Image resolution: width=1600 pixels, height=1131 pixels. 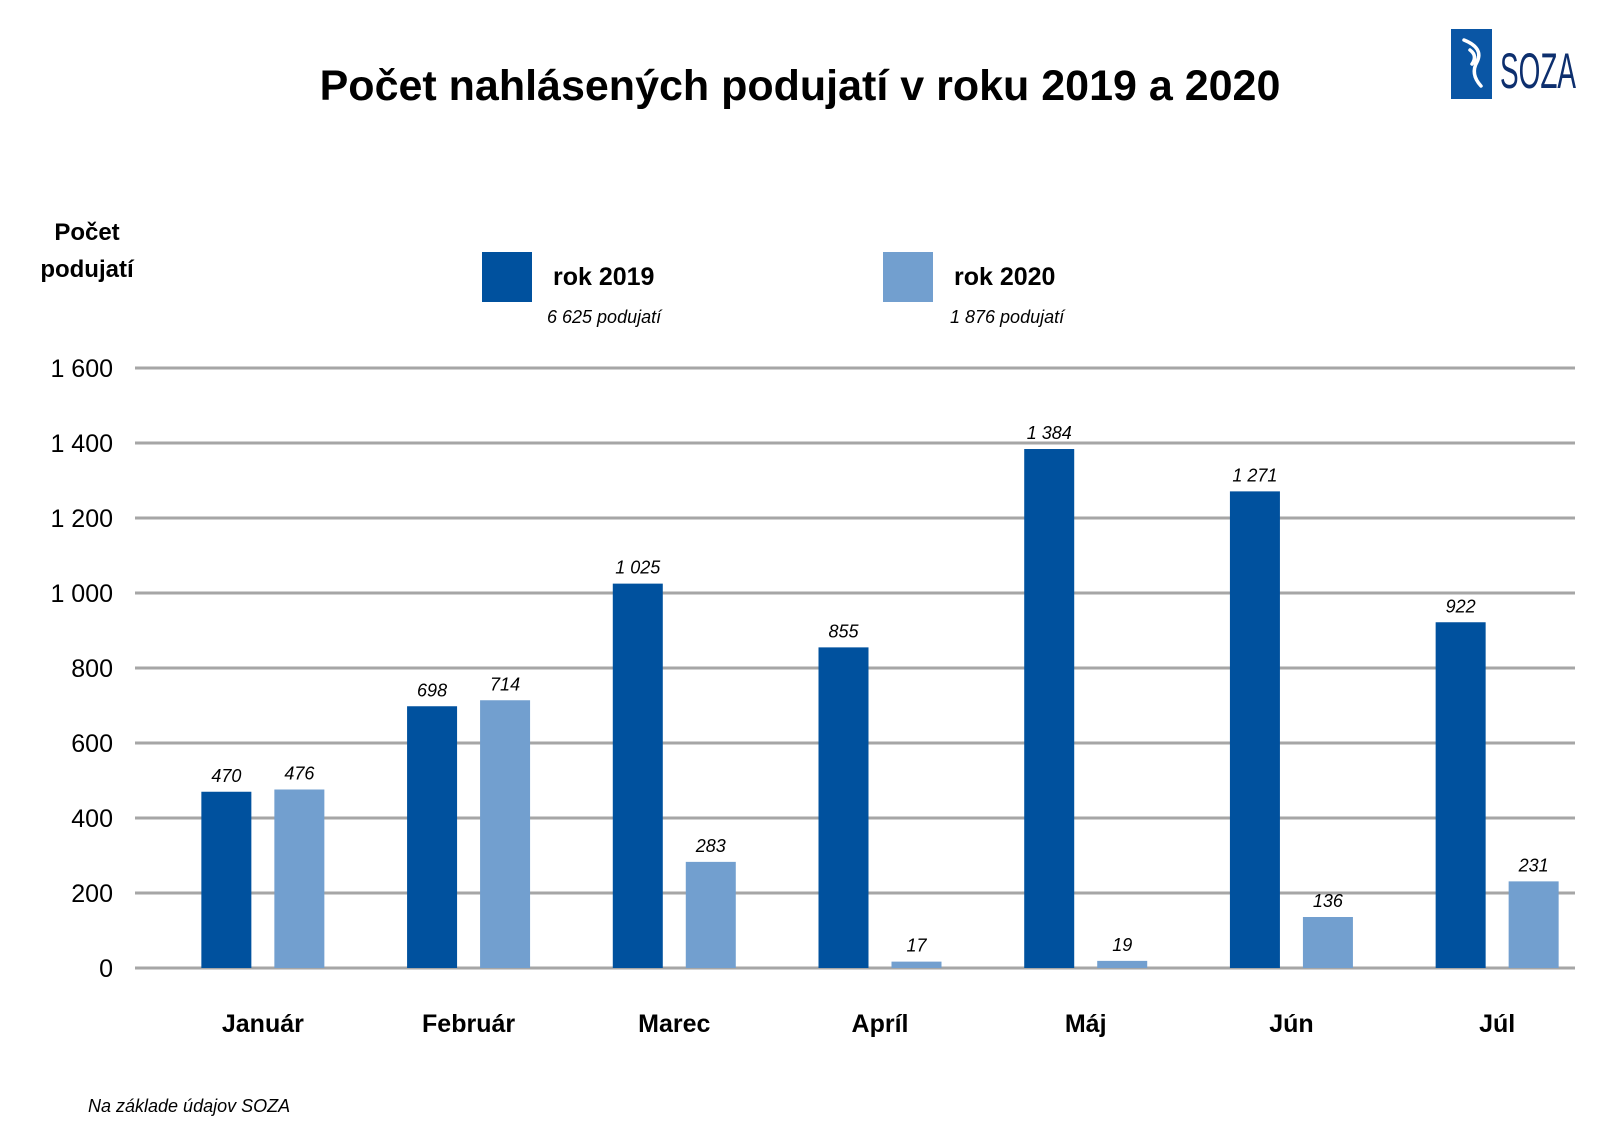 What do you see at coordinates (87, 269) in the screenshot?
I see `y-axis-label-line-2: podujatí` at bounding box center [87, 269].